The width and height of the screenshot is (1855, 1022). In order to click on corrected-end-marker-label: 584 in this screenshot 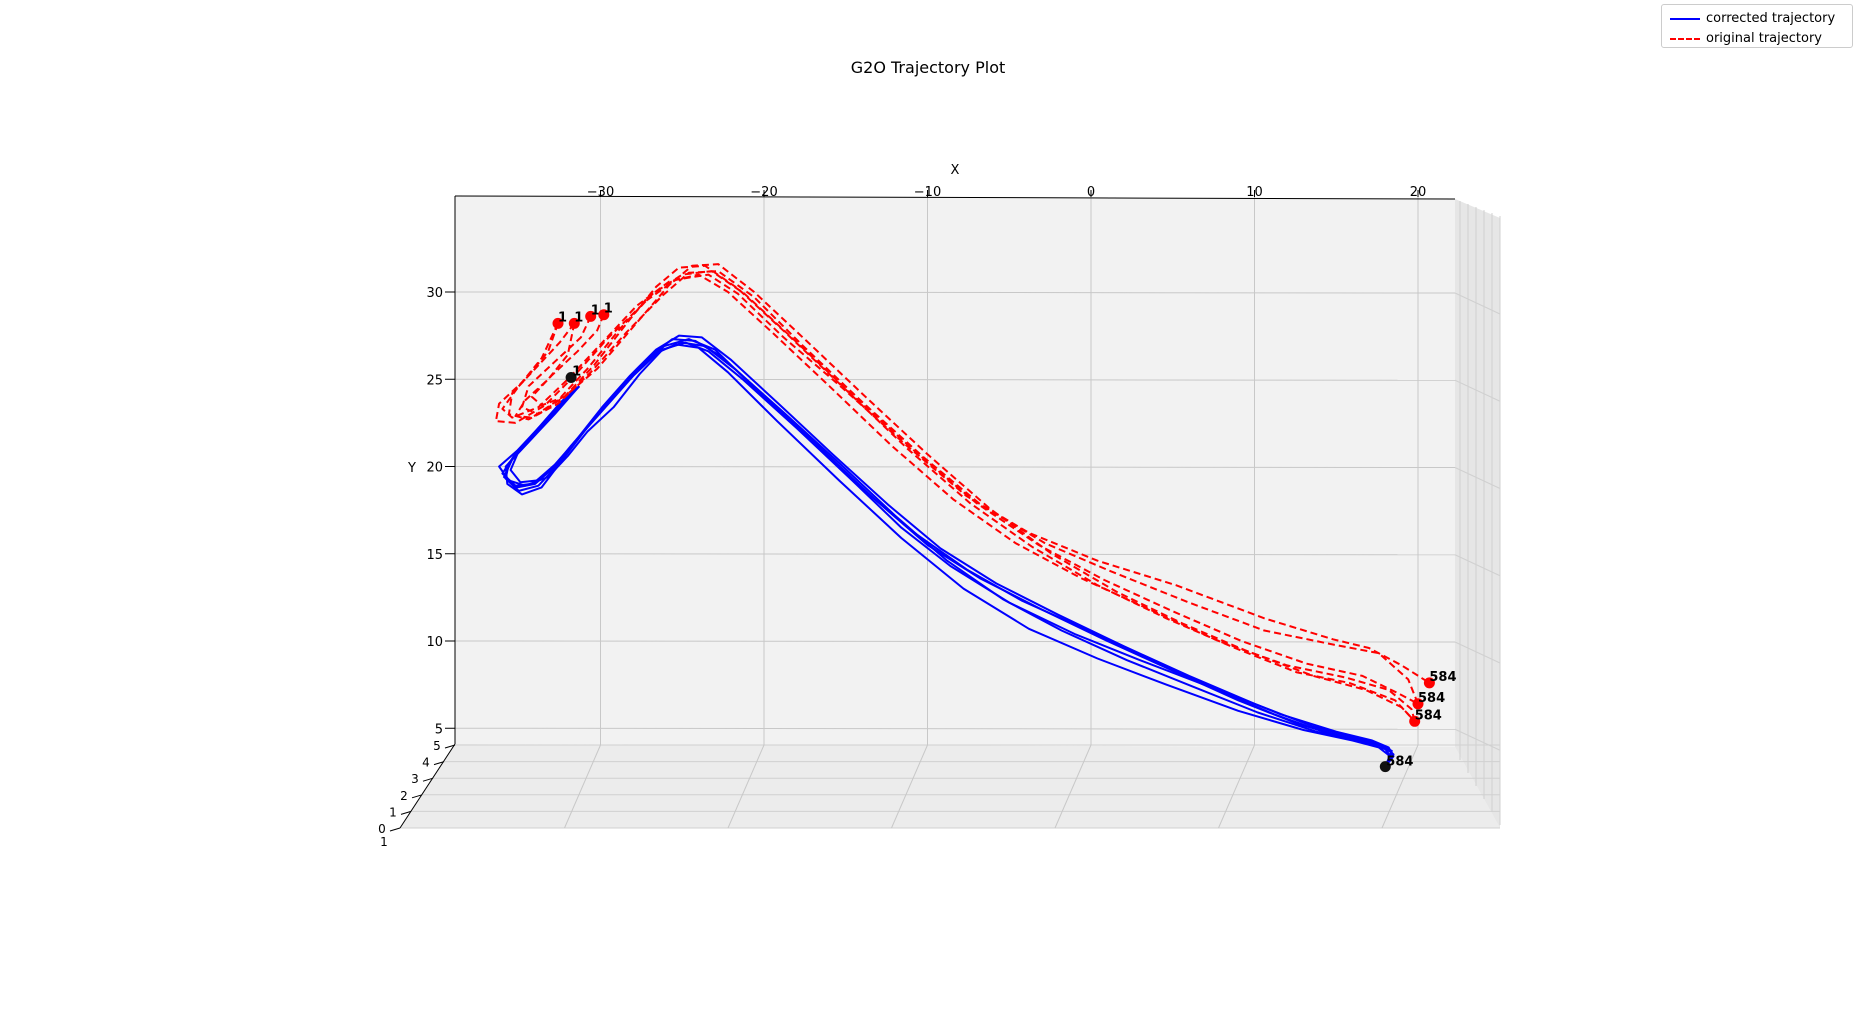, I will do `click(1399, 762)`.